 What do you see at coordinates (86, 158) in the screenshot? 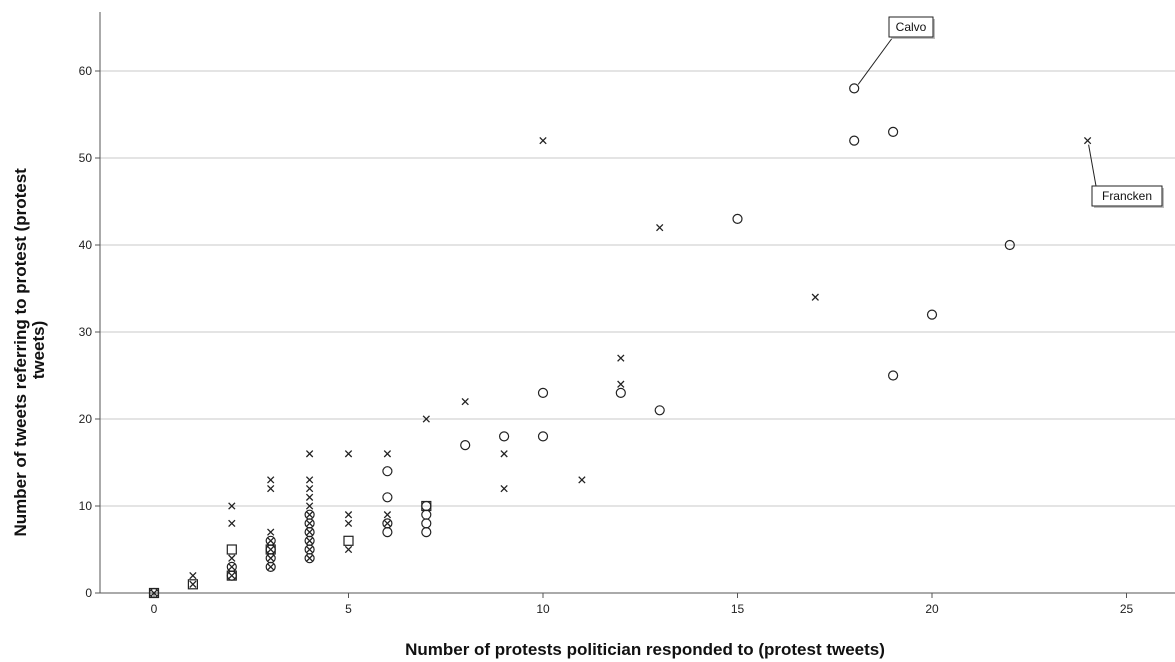
I see `y-tick-label: 50` at bounding box center [86, 158].